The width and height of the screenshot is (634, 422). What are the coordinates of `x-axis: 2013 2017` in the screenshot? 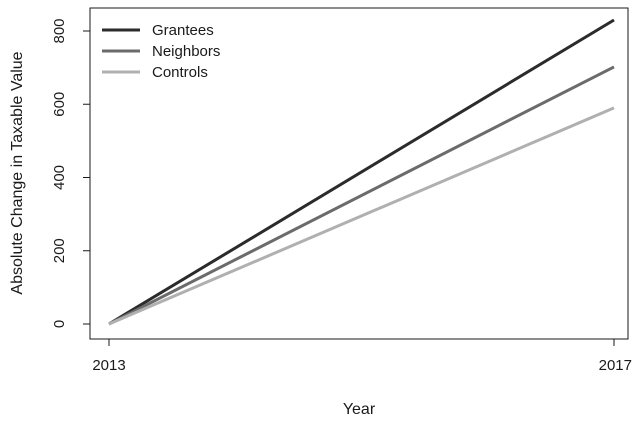 It's located at (362, 356).